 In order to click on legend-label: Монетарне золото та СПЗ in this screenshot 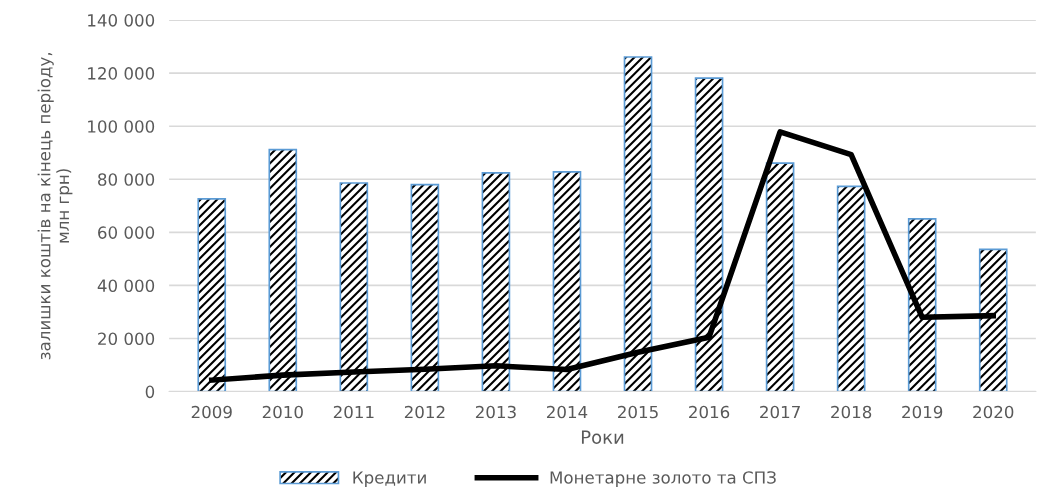, I will do `click(663, 479)`.